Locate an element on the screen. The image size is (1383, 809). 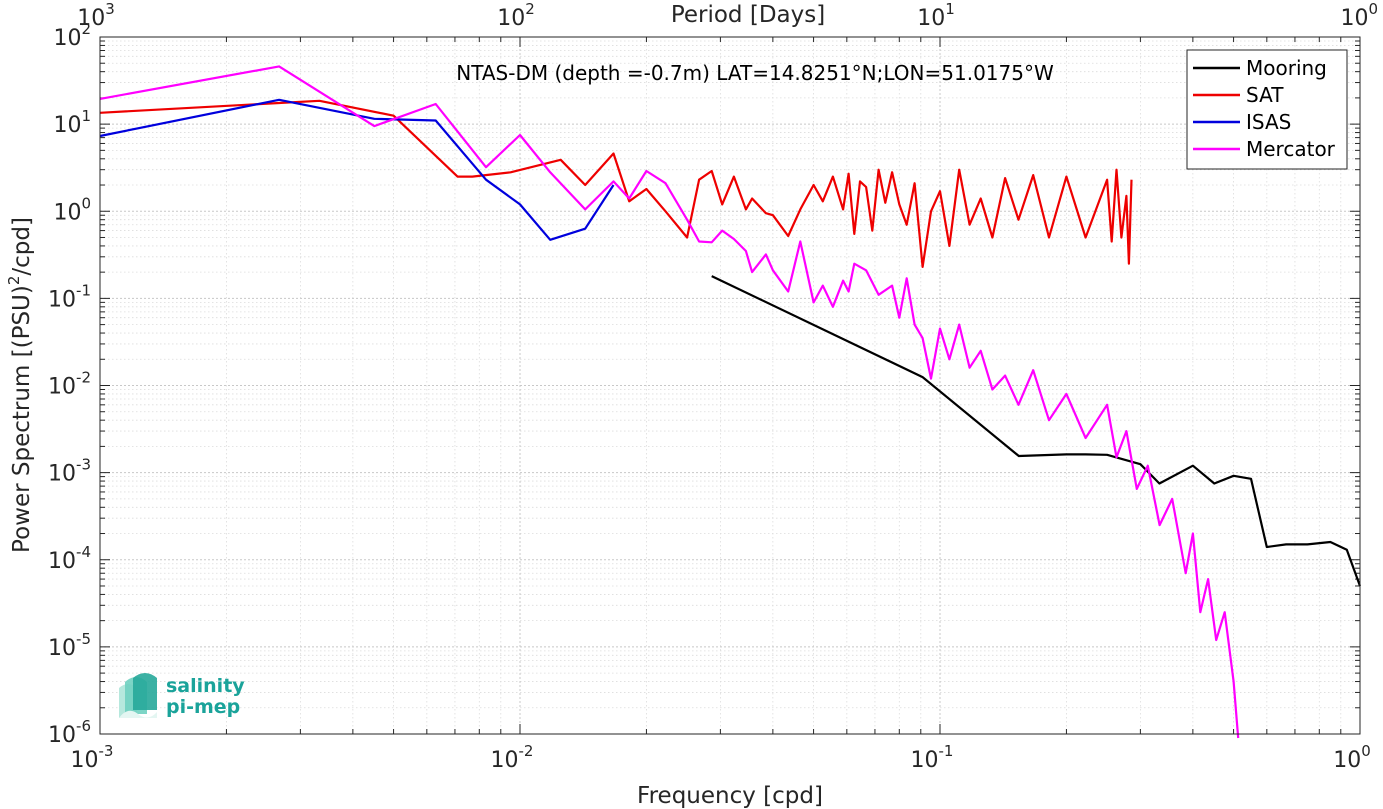
legend-label-mooring: Mooring is located at coordinates (1286, 68).